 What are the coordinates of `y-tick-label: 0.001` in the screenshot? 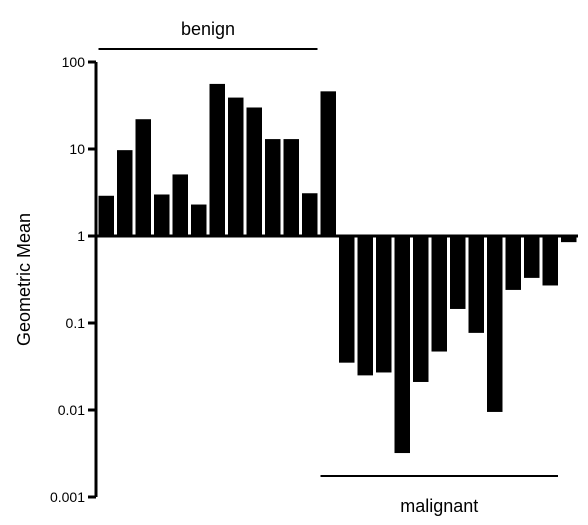 It's located at (67, 497).